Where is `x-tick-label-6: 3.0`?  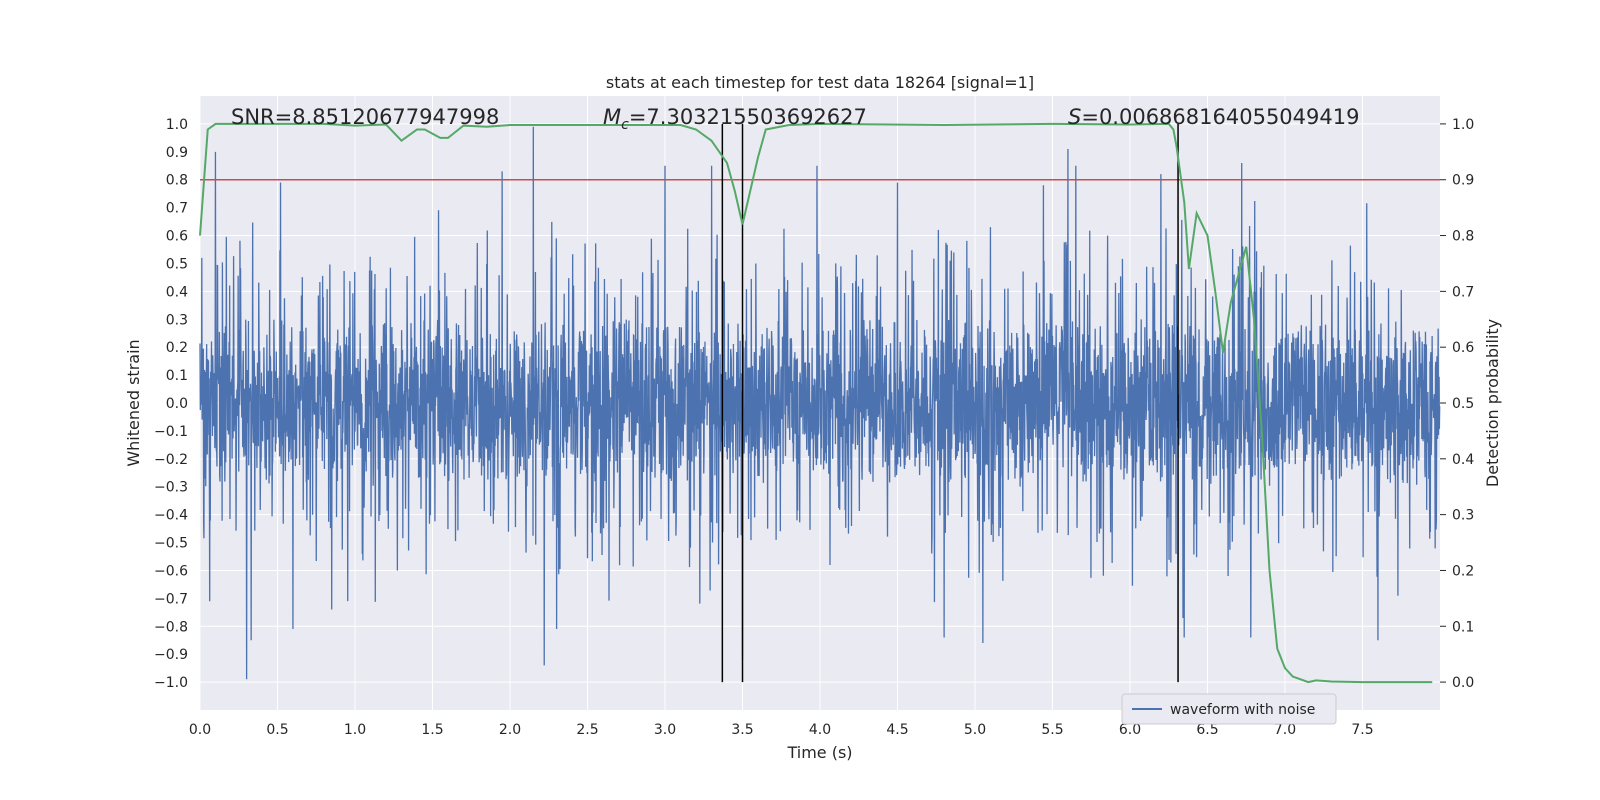 x-tick-label-6: 3.0 is located at coordinates (665, 730).